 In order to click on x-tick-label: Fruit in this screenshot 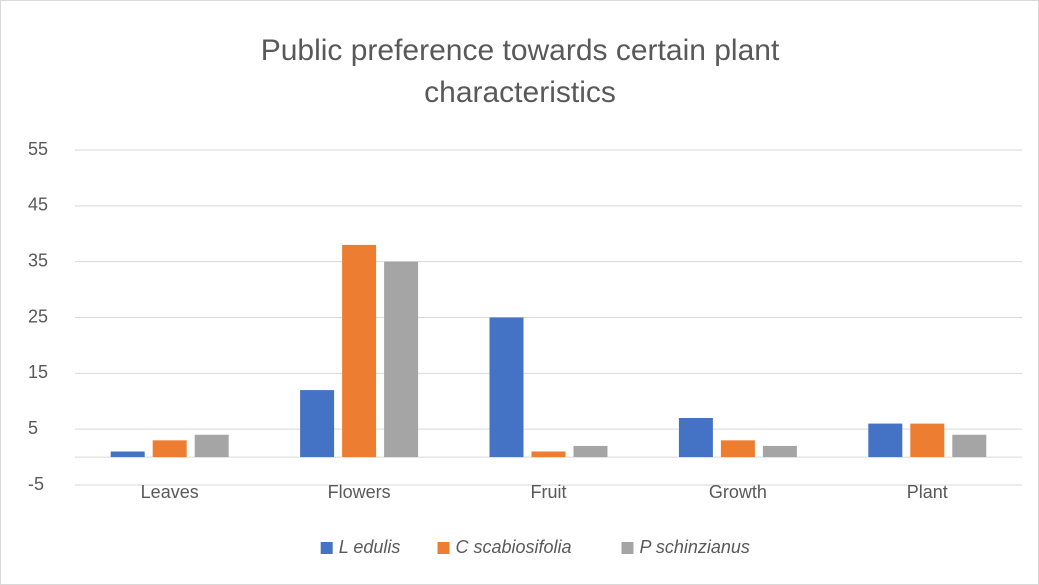, I will do `click(549, 492)`.